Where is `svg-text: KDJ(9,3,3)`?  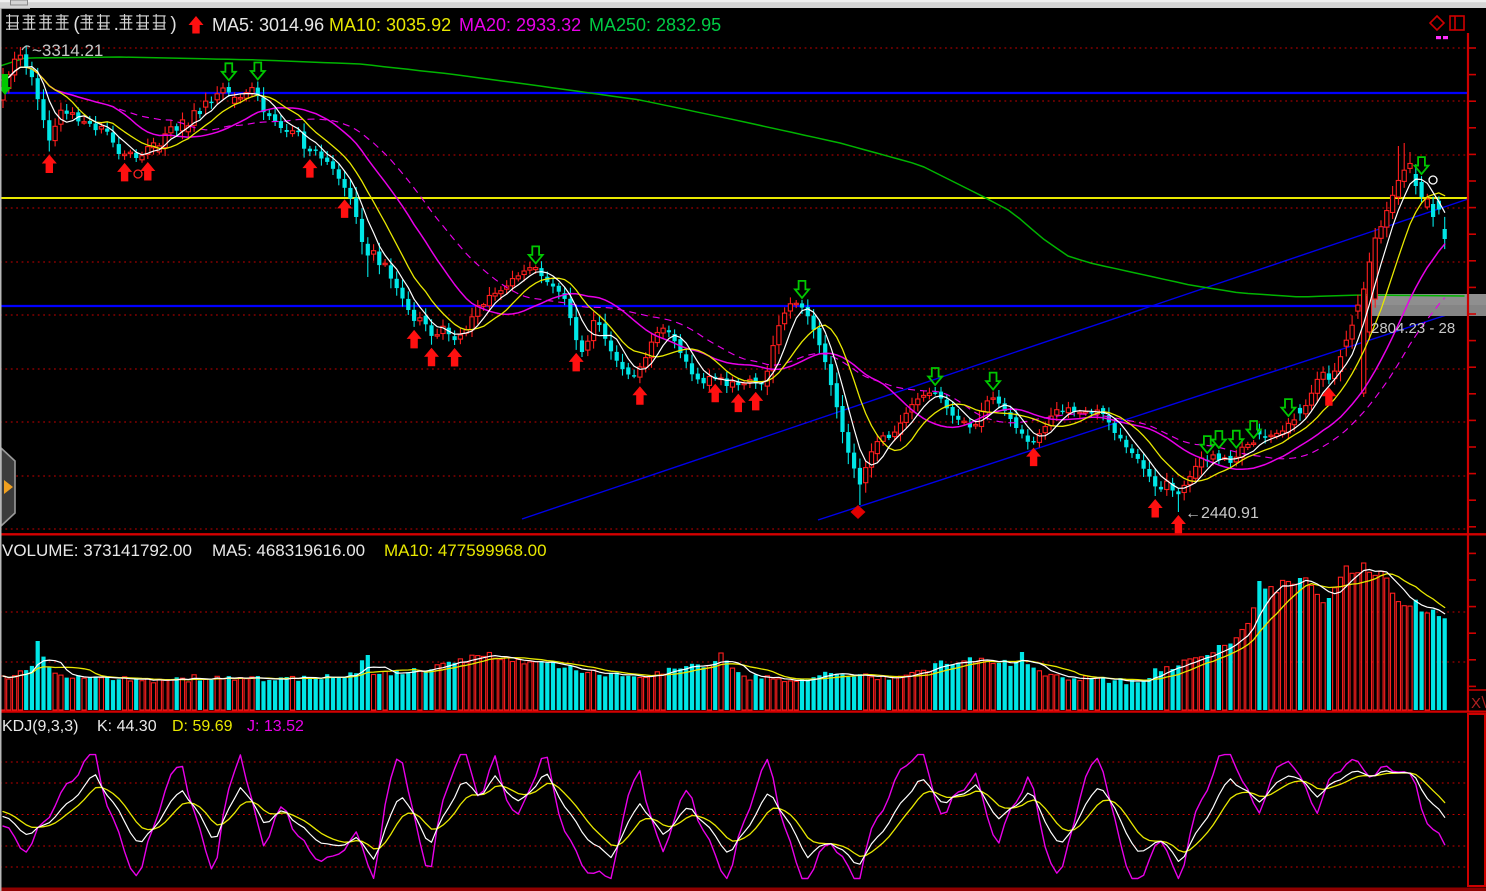 svg-text: KDJ(9,3,3) is located at coordinates (40, 726).